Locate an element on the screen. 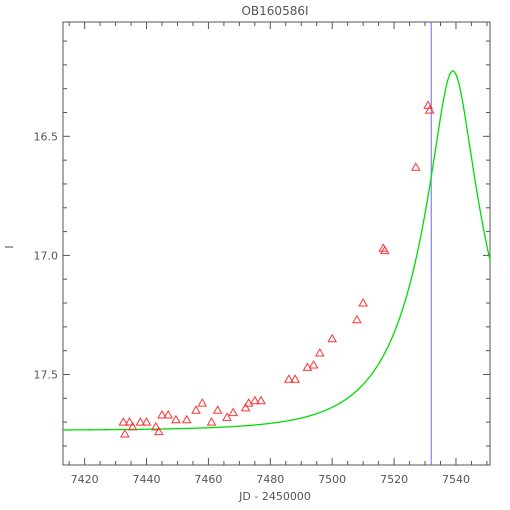 The image size is (510, 510). x-tick-label: 7460 is located at coordinates (208, 479).